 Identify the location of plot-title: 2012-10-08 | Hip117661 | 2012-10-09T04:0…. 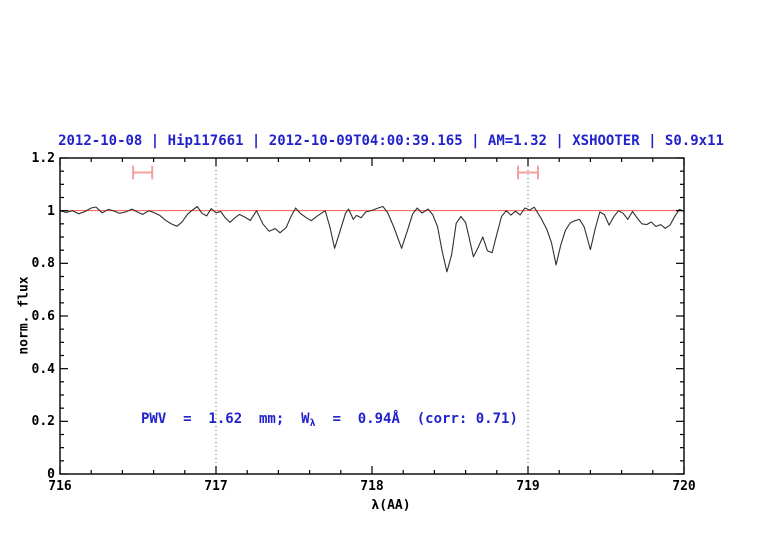
(391, 141).